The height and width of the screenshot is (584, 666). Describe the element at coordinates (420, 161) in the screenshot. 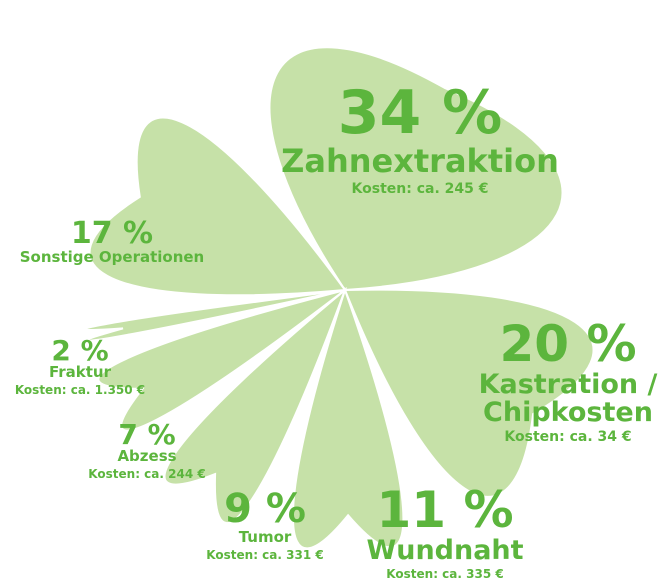

I see `category-label: Zahnextraktion` at that location.